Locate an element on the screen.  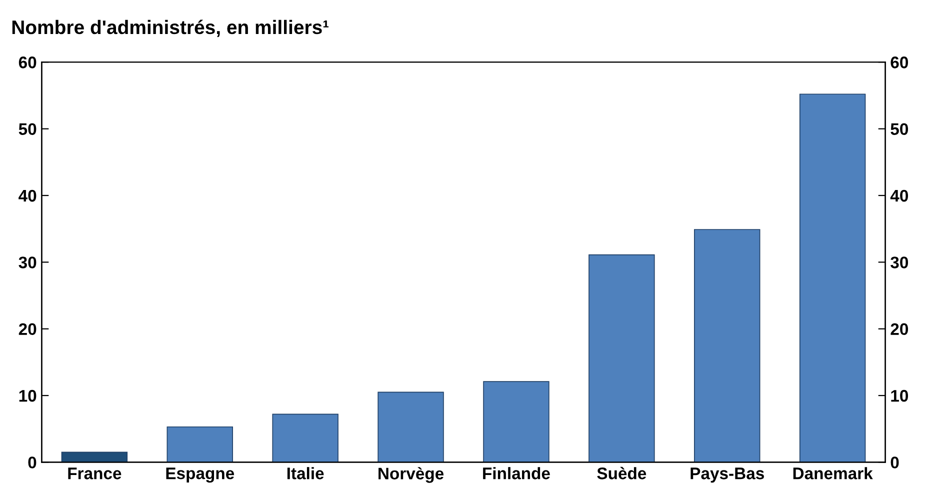
x-tick-label: Norvège is located at coordinates (411, 475).